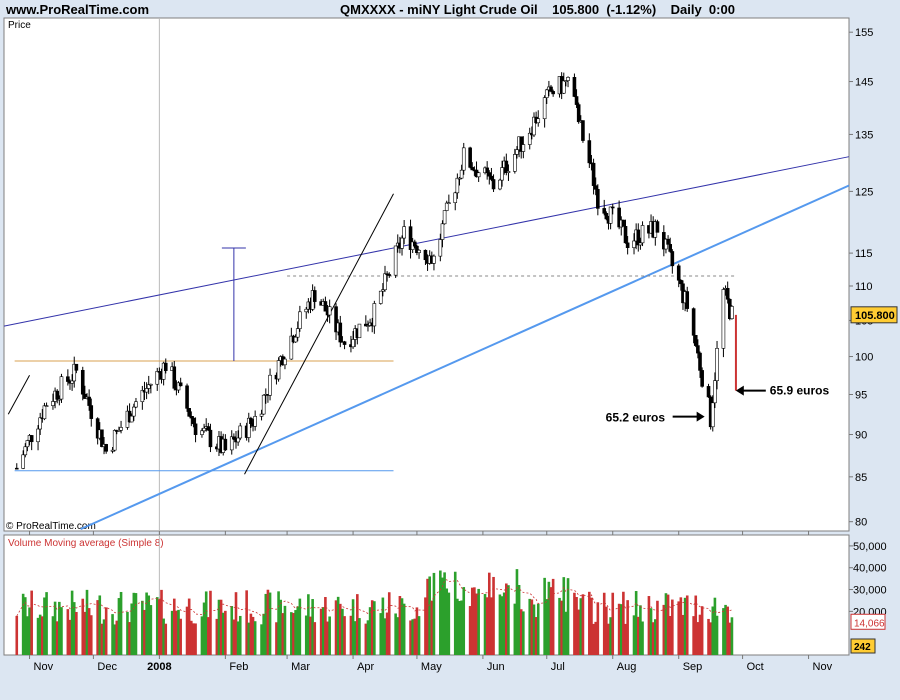  What do you see at coordinates (496, 667) in the screenshot?
I see `x-tick-label: Jun` at bounding box center [496, 667].